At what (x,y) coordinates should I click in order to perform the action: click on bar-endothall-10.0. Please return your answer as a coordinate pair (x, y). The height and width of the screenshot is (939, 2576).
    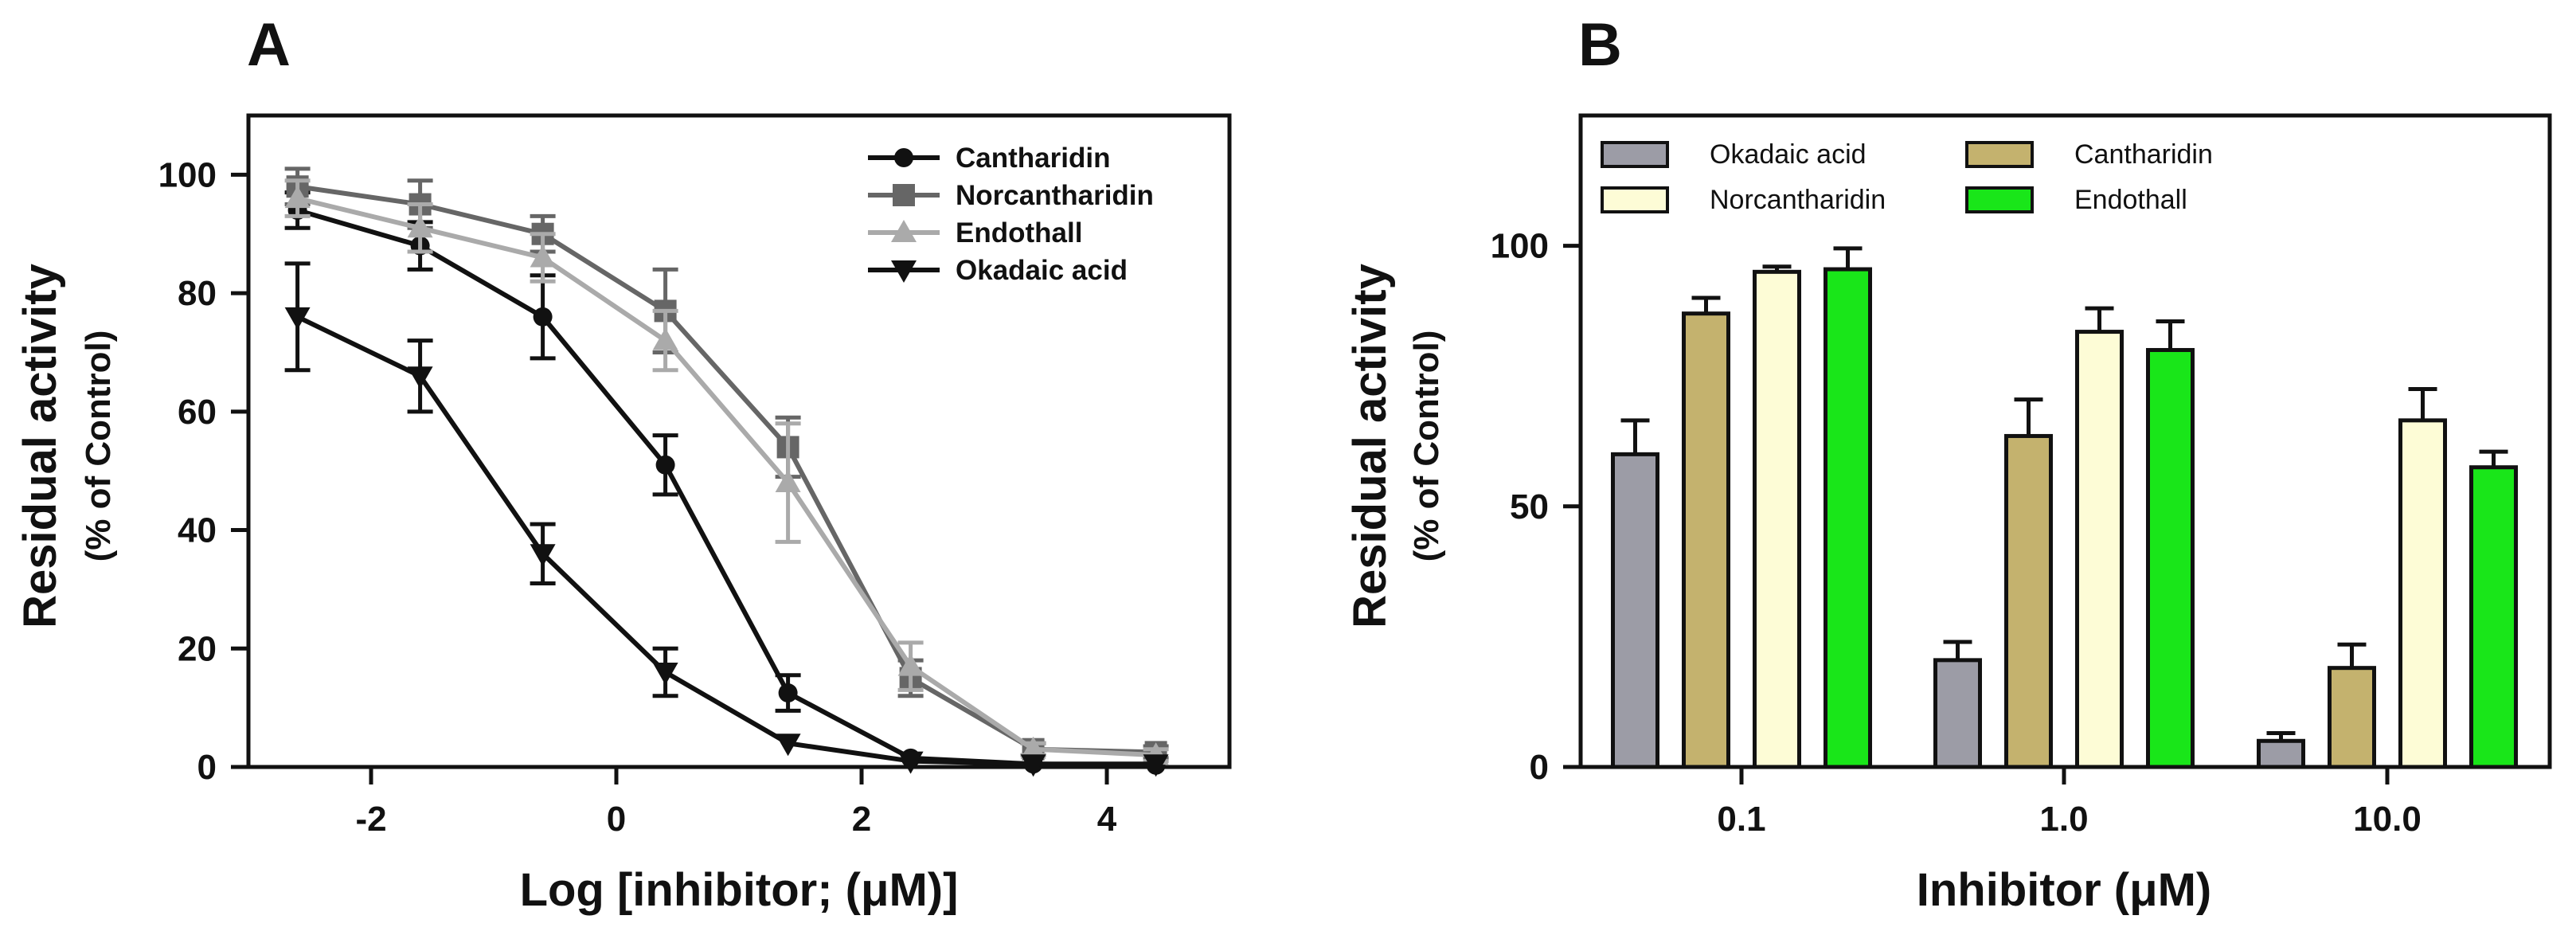
    Looking at the image, I should click on (2493, 617).